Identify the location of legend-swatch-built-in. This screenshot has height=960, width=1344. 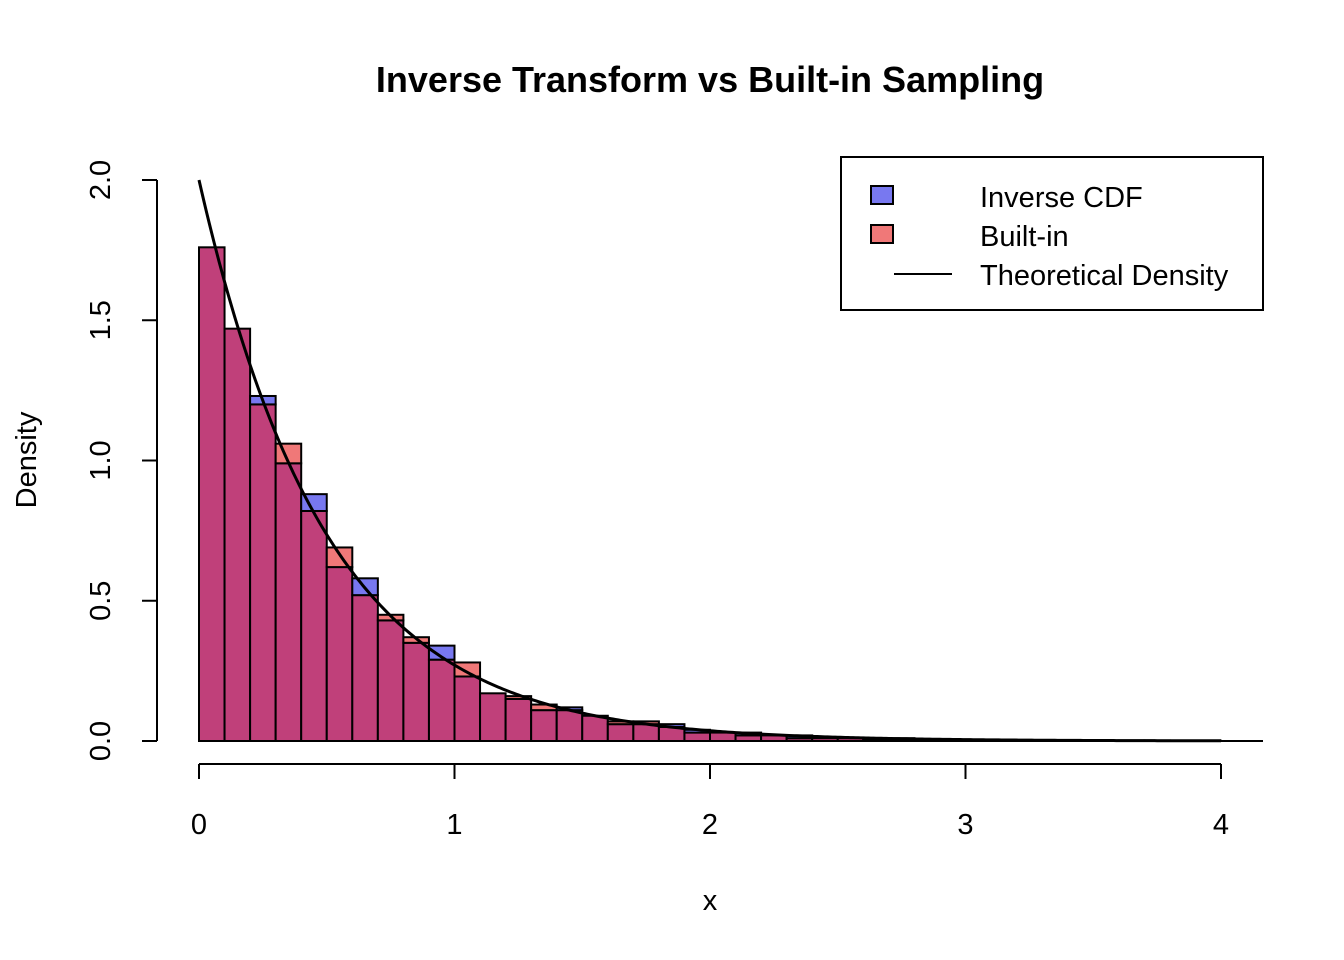
(882, 234).